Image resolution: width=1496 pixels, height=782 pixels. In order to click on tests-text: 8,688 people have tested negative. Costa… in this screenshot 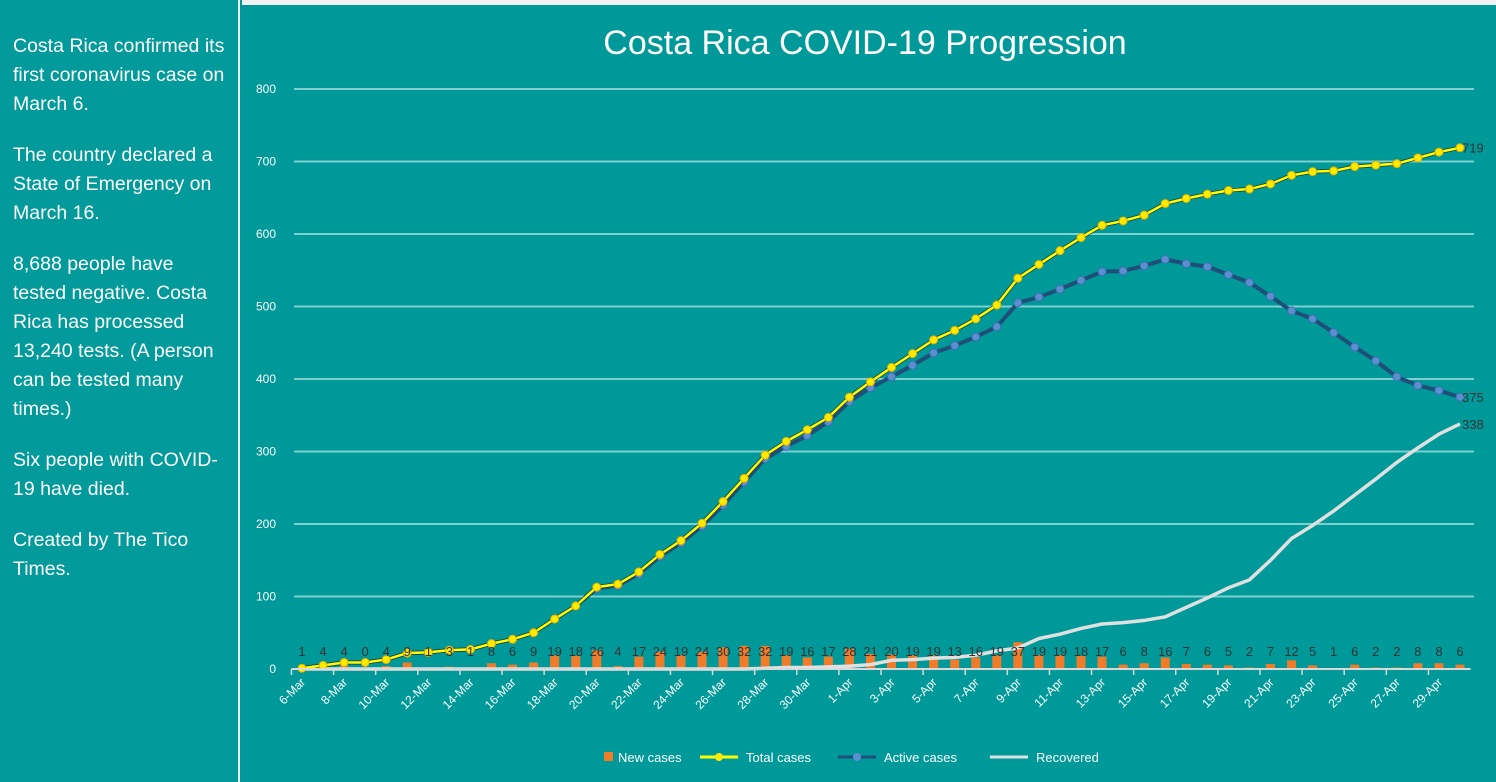, I will do `click(113, 336)`.